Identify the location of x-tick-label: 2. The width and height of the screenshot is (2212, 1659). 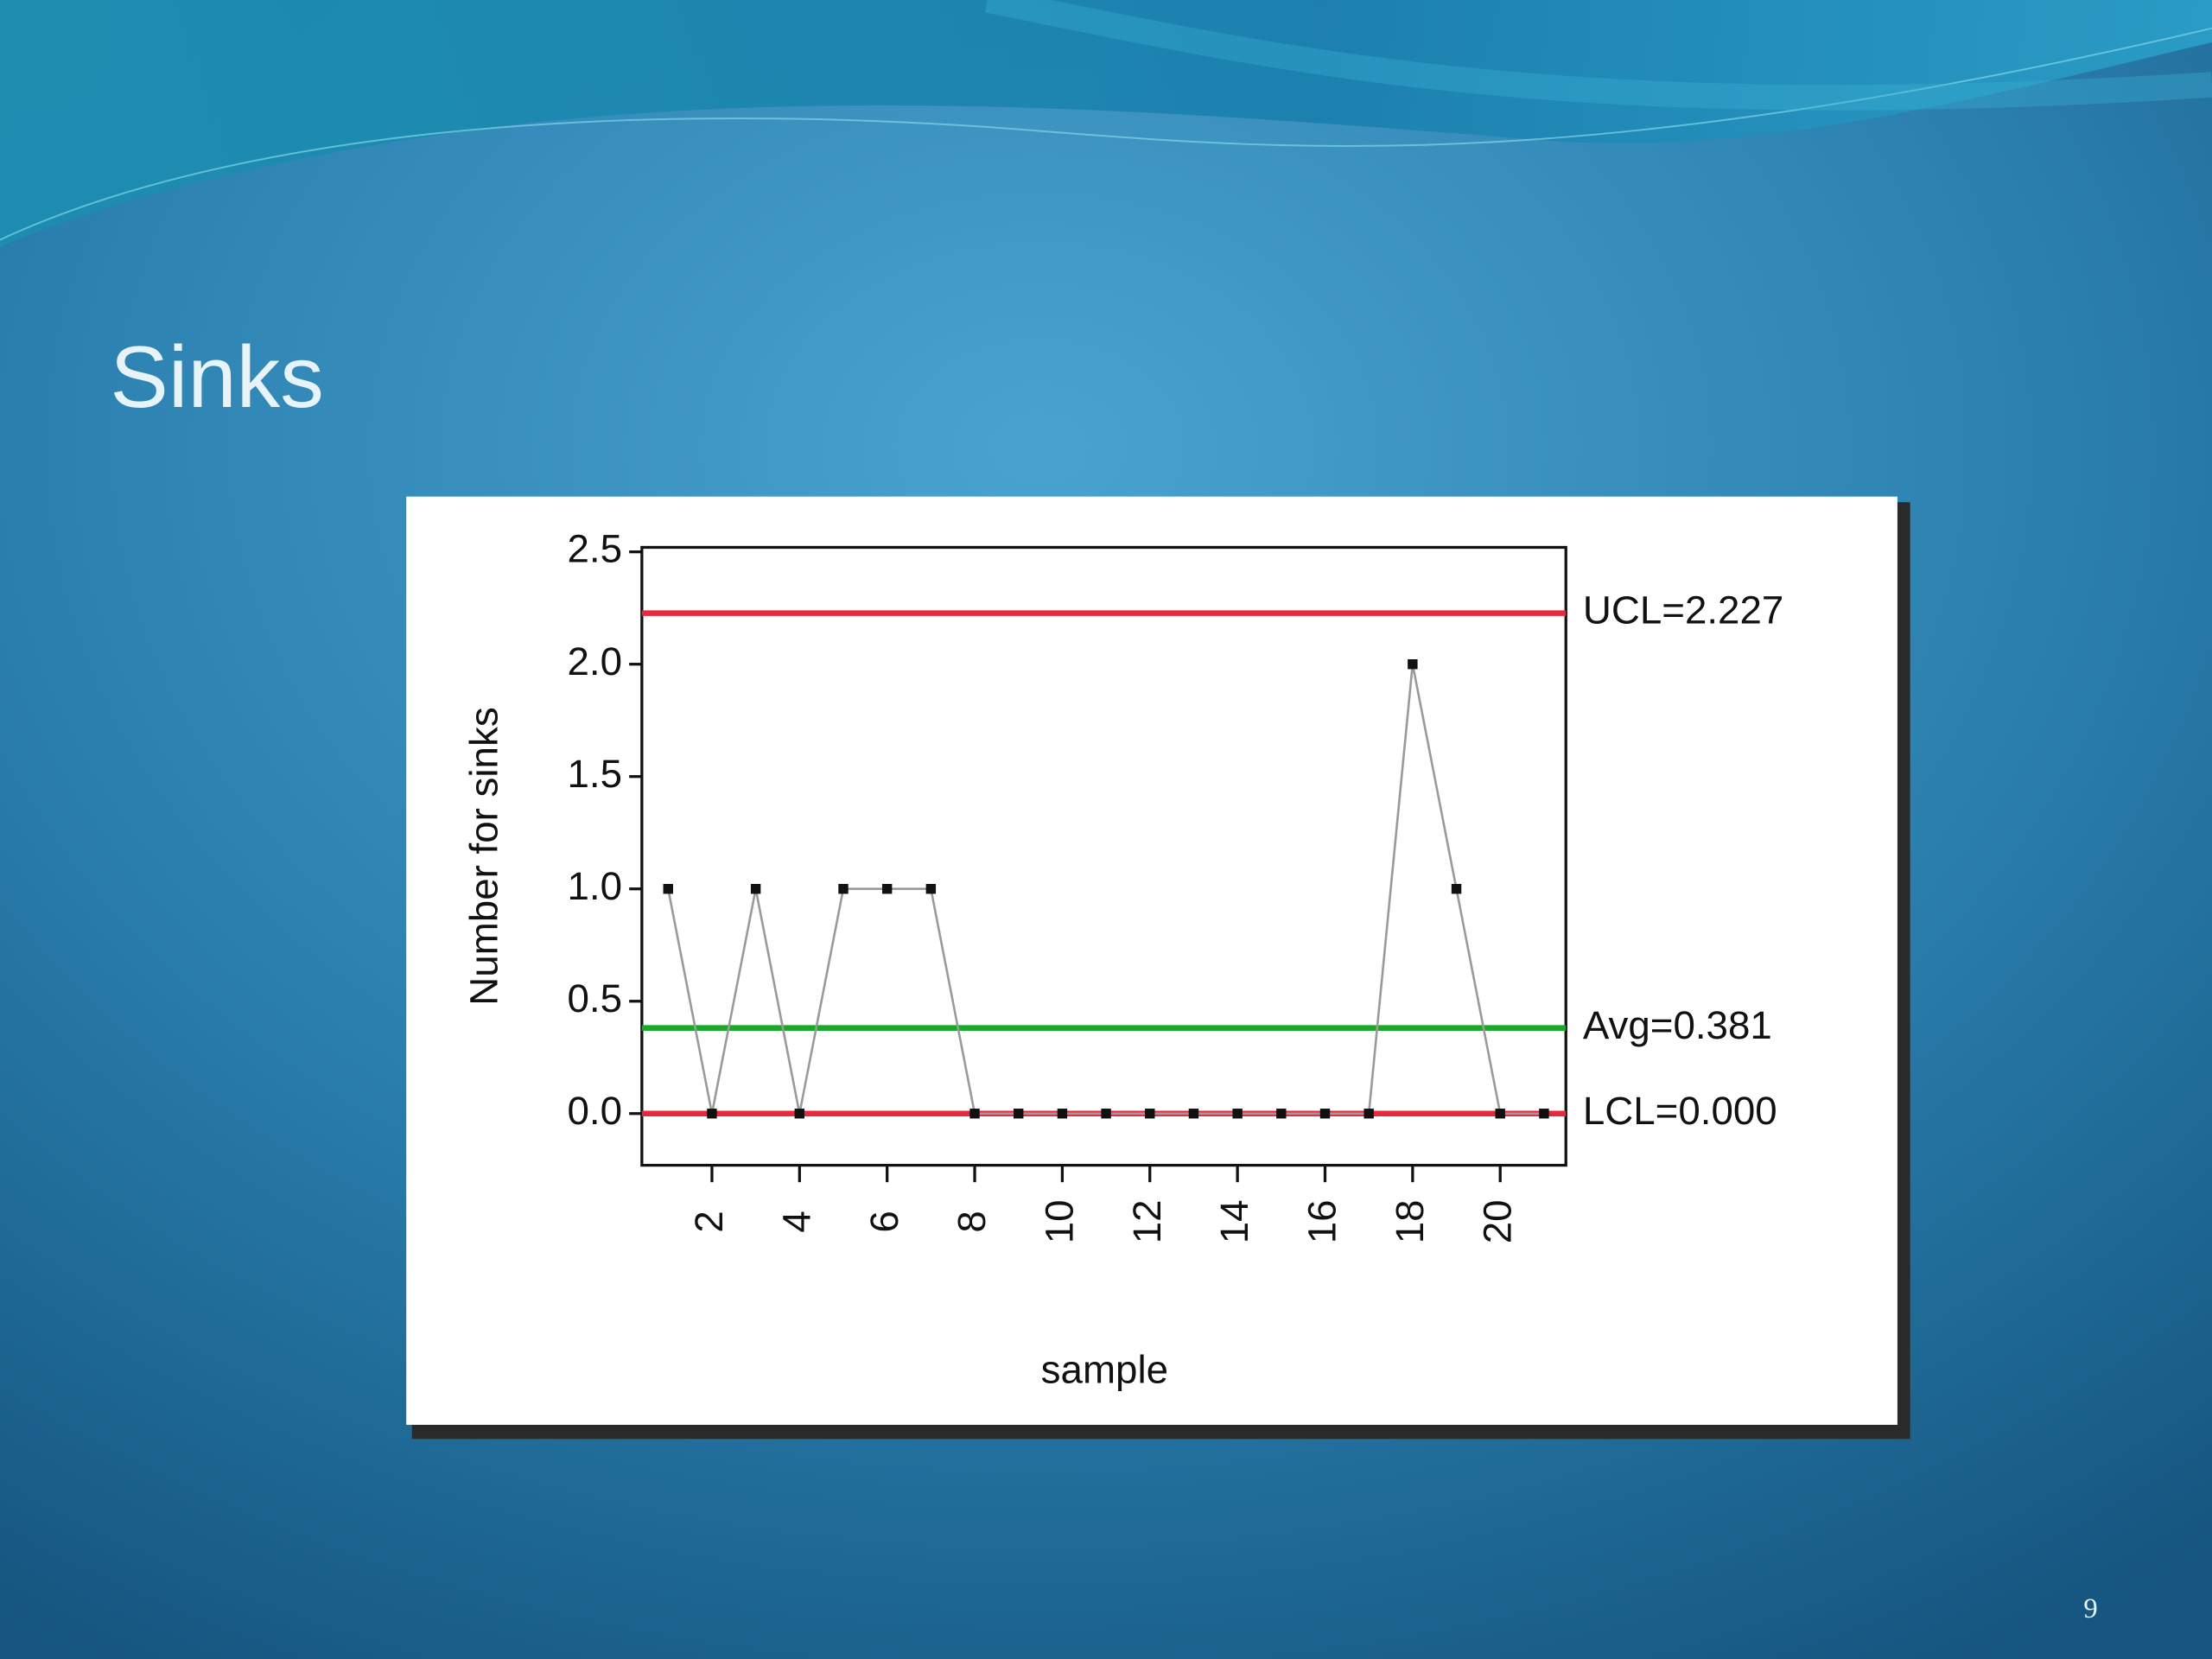
(709, 1221).